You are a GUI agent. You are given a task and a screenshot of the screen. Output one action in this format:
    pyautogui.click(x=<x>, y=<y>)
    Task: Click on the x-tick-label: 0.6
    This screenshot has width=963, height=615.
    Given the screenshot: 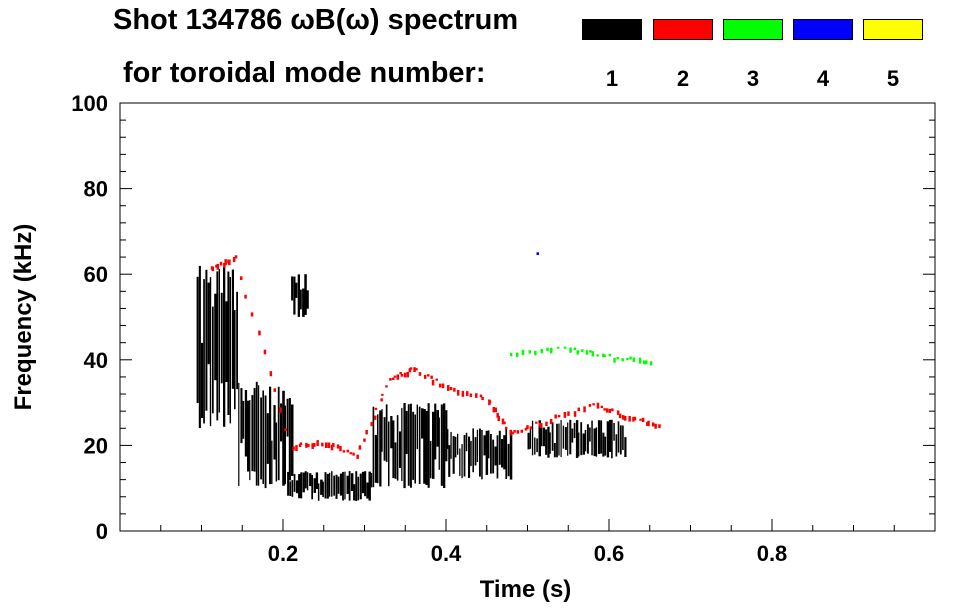 What is the action you would take?
    pyautogui.click(x=609, y=553)
    